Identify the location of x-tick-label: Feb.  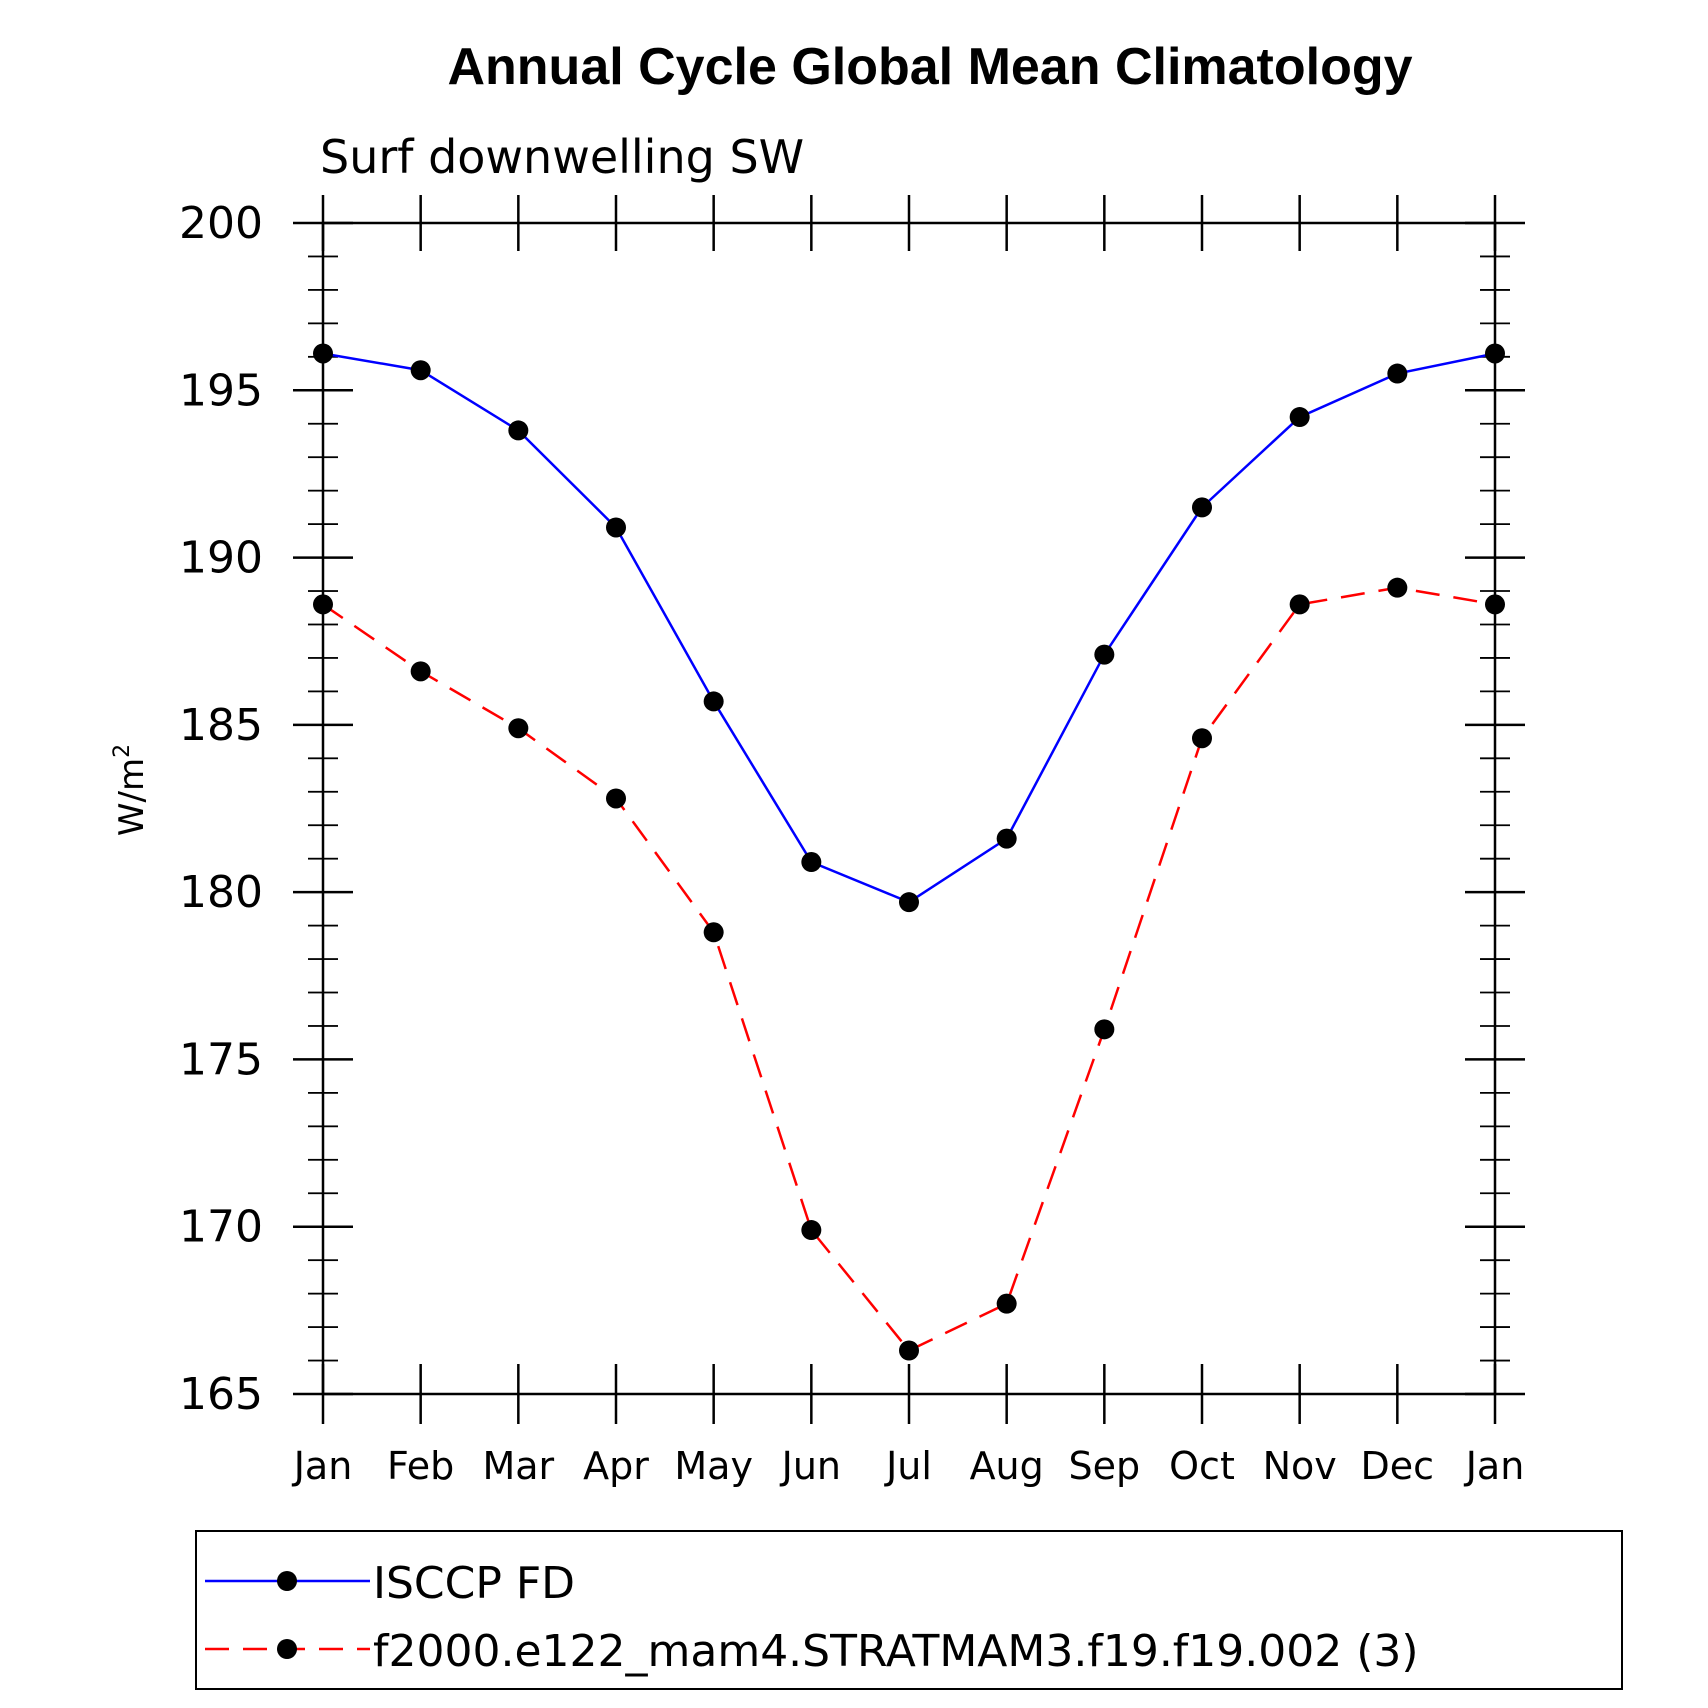
(420, 1466).